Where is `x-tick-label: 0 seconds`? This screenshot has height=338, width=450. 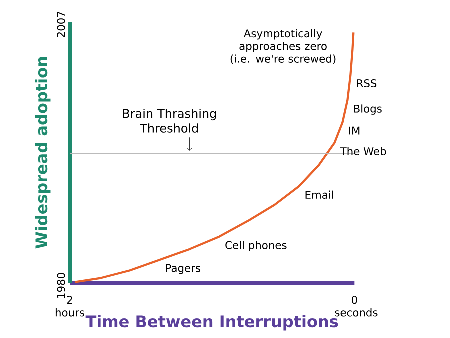
x-tick-label: 0 seconds is located at coordinates (356, 306).